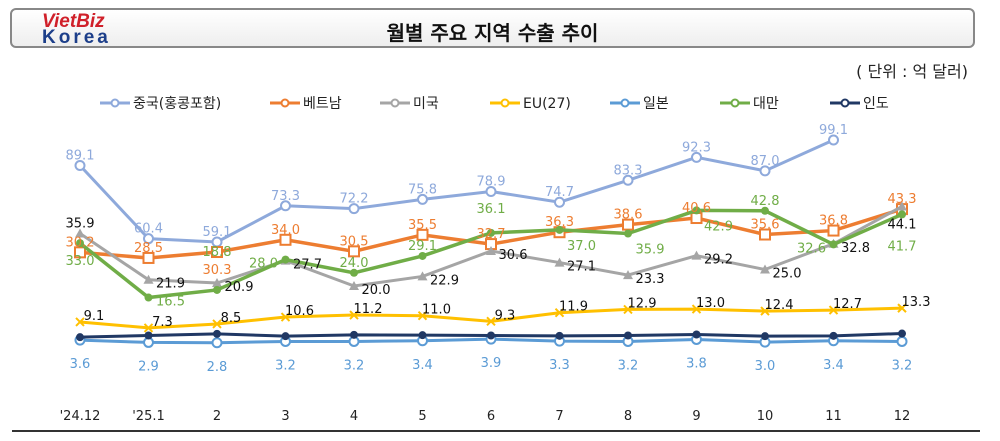 This screenshot has height=441, width=1000. What do you see at coordinates (559, 192) in the screenshot?
I see `data-label: 74.7` at bounding box center [559, 192].